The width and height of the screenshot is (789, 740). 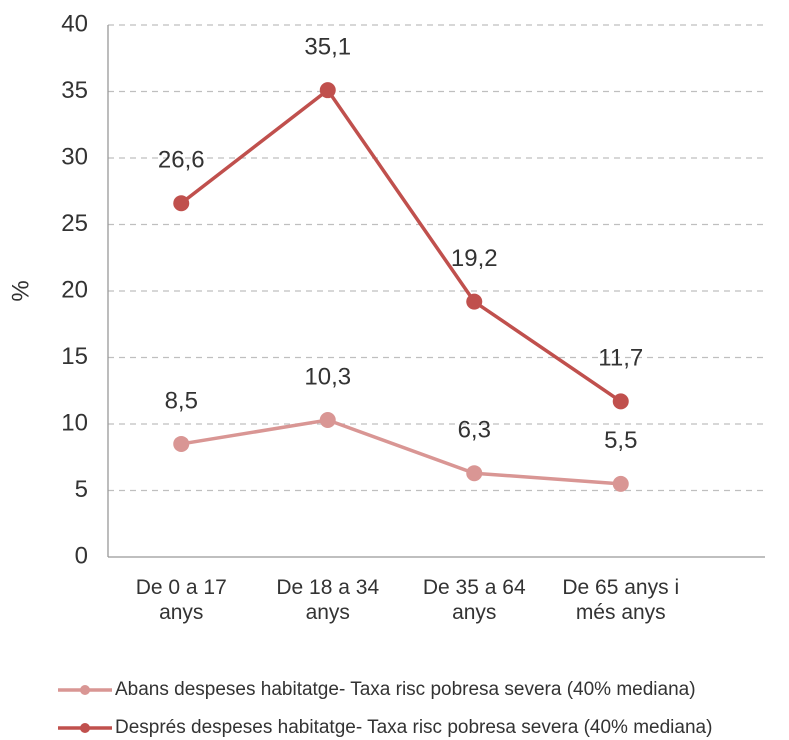 What do you see at coordinates (621, 600) in the screenshot?
I see `x-tick-label: De 65 anys i més anys` at bounding box center [621, 600].